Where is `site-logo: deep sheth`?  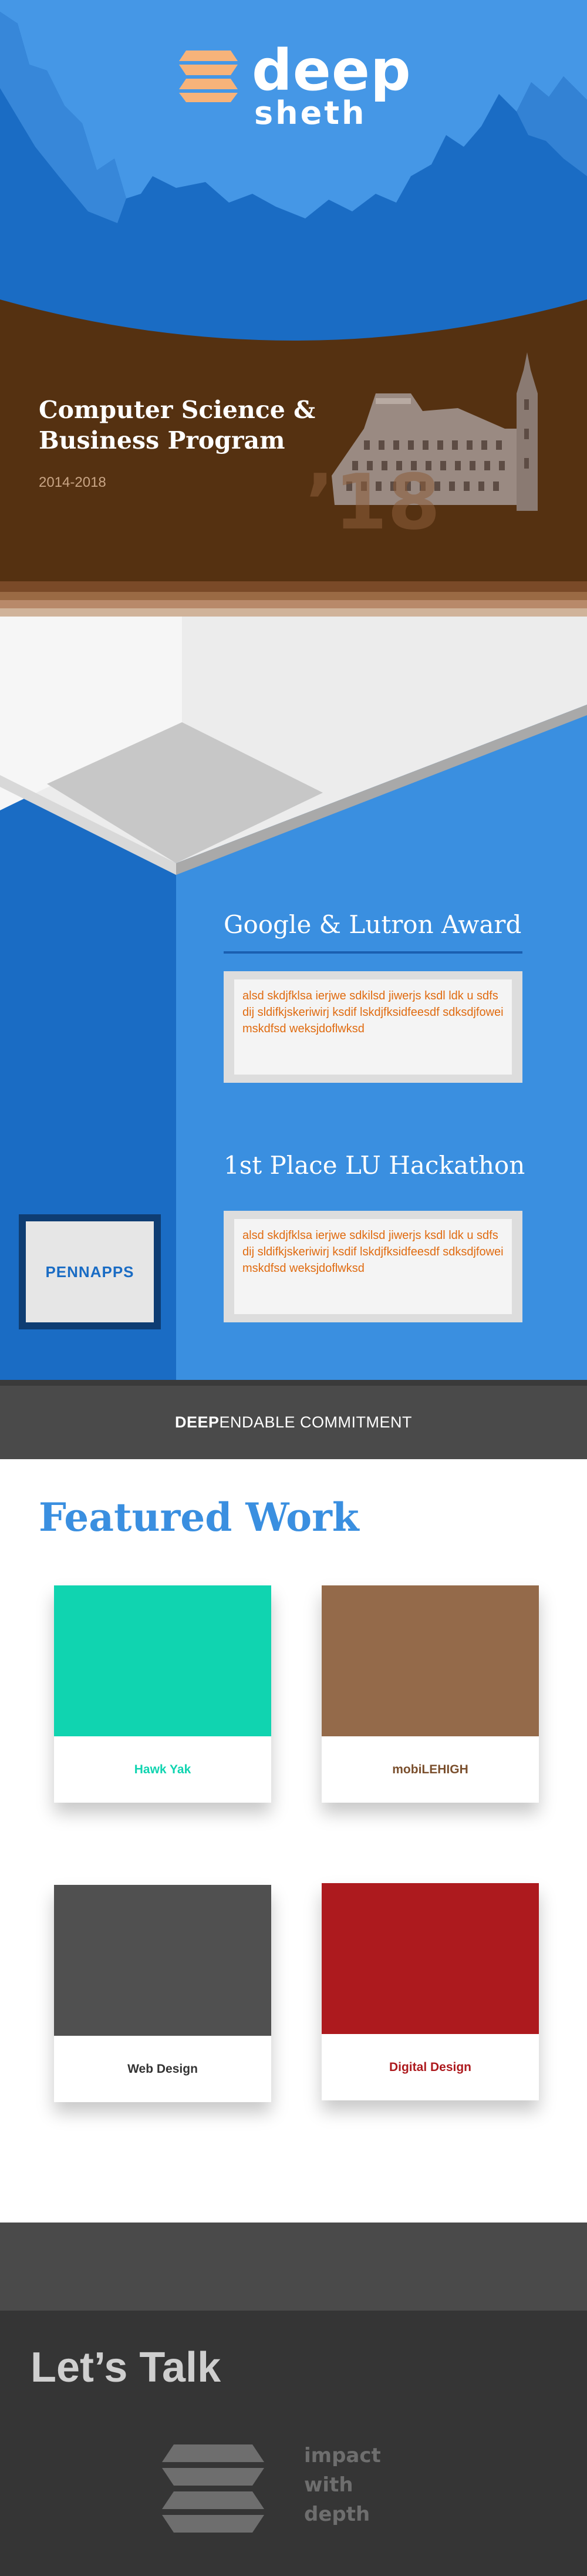 site-logo: deep sheth is located at coordinates (292, 92).